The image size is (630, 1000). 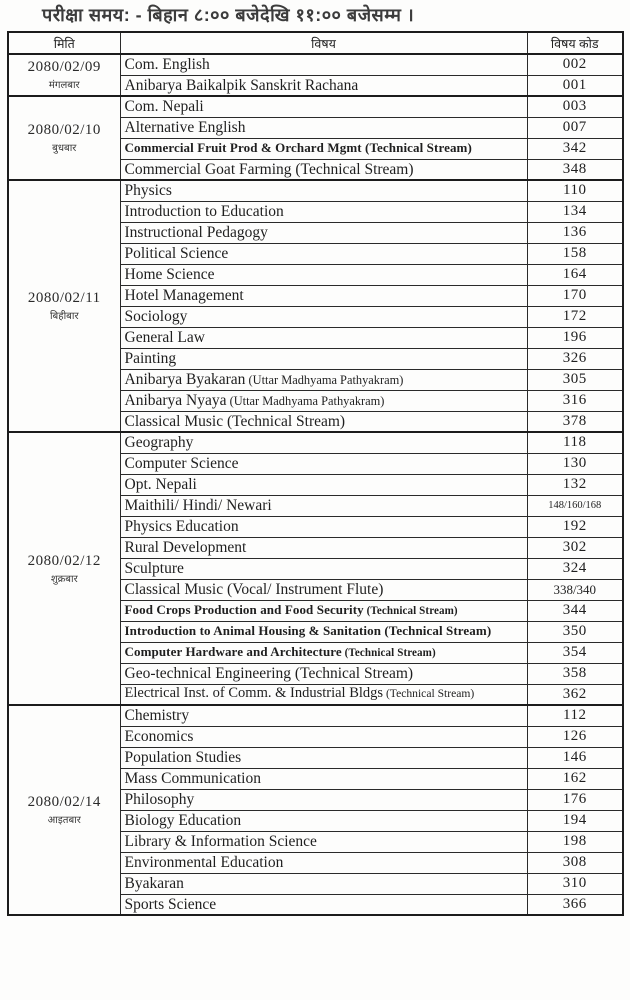 I want to click on code-cell: 148/160/168, so click(x=575, y=505).